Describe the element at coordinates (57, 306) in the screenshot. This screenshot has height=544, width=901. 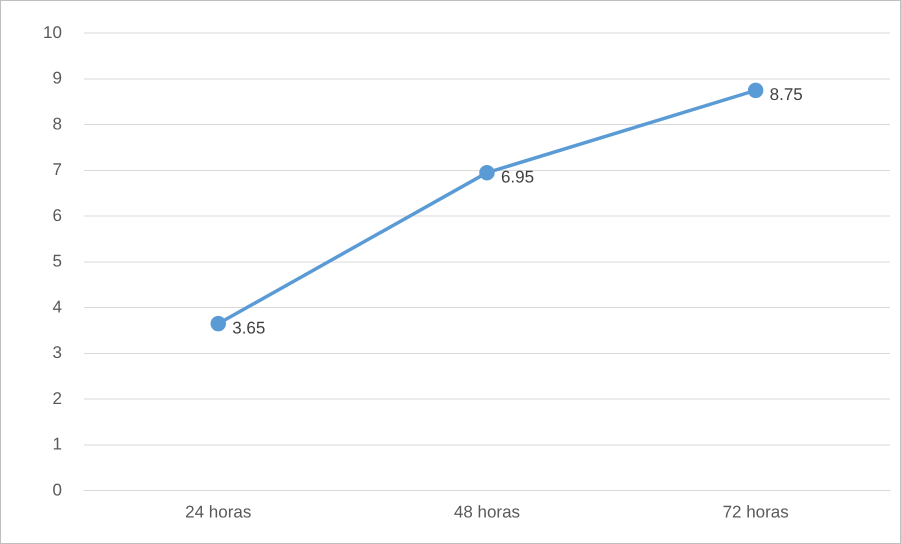
I see `y-tick-label: 4` at that location.